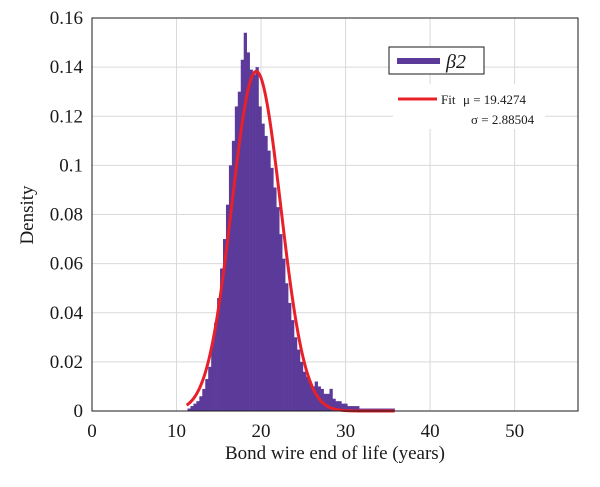 This screenshot has width=600, height=487. I want to click on x-tick-label: 30, so click(345, 431).